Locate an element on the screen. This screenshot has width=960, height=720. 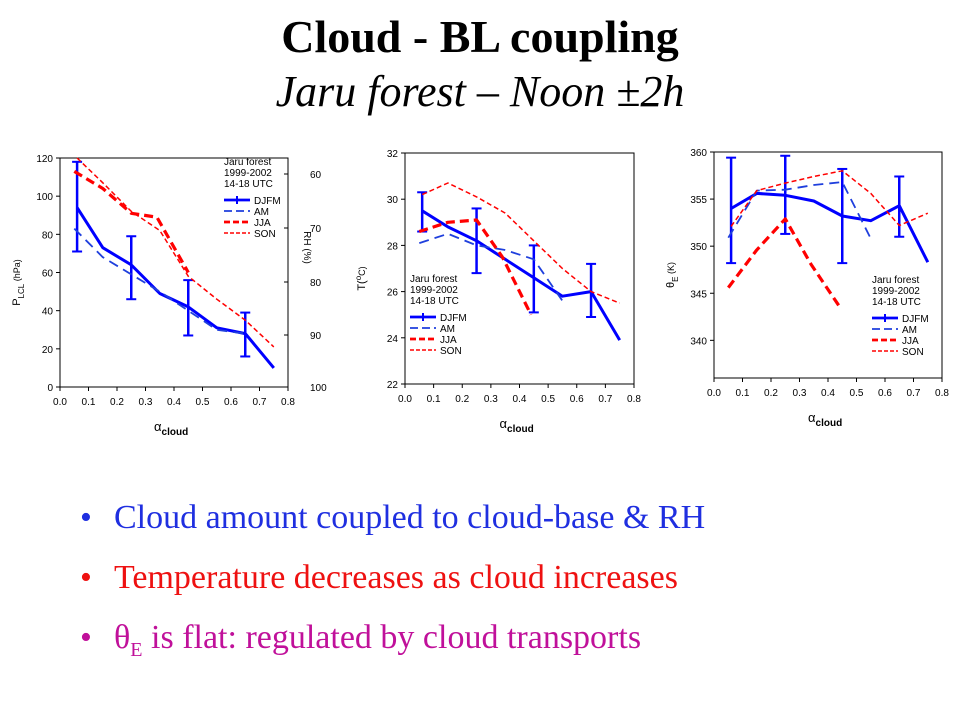
y2-tick-label: 90 is located at coordinates (316, 336).